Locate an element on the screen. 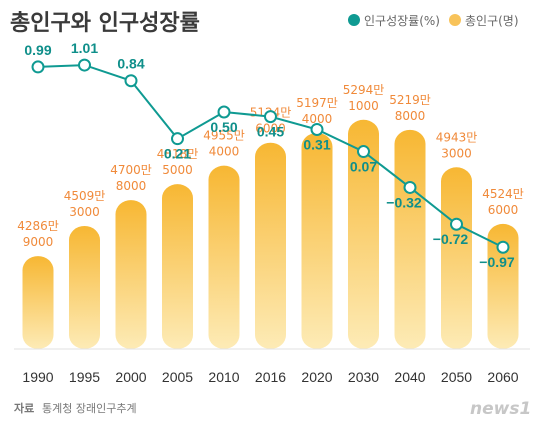 The width and height of the screenshot is (540, 425). x-tick-label: 2040 is located at coordinates (409, 377).